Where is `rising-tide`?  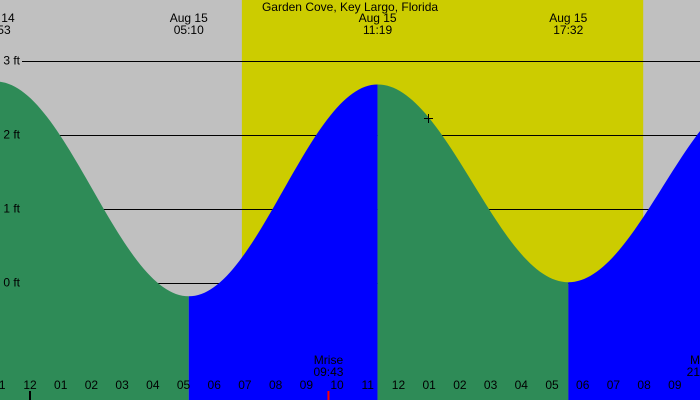 rising-tide is located at coordinates (634, 265).